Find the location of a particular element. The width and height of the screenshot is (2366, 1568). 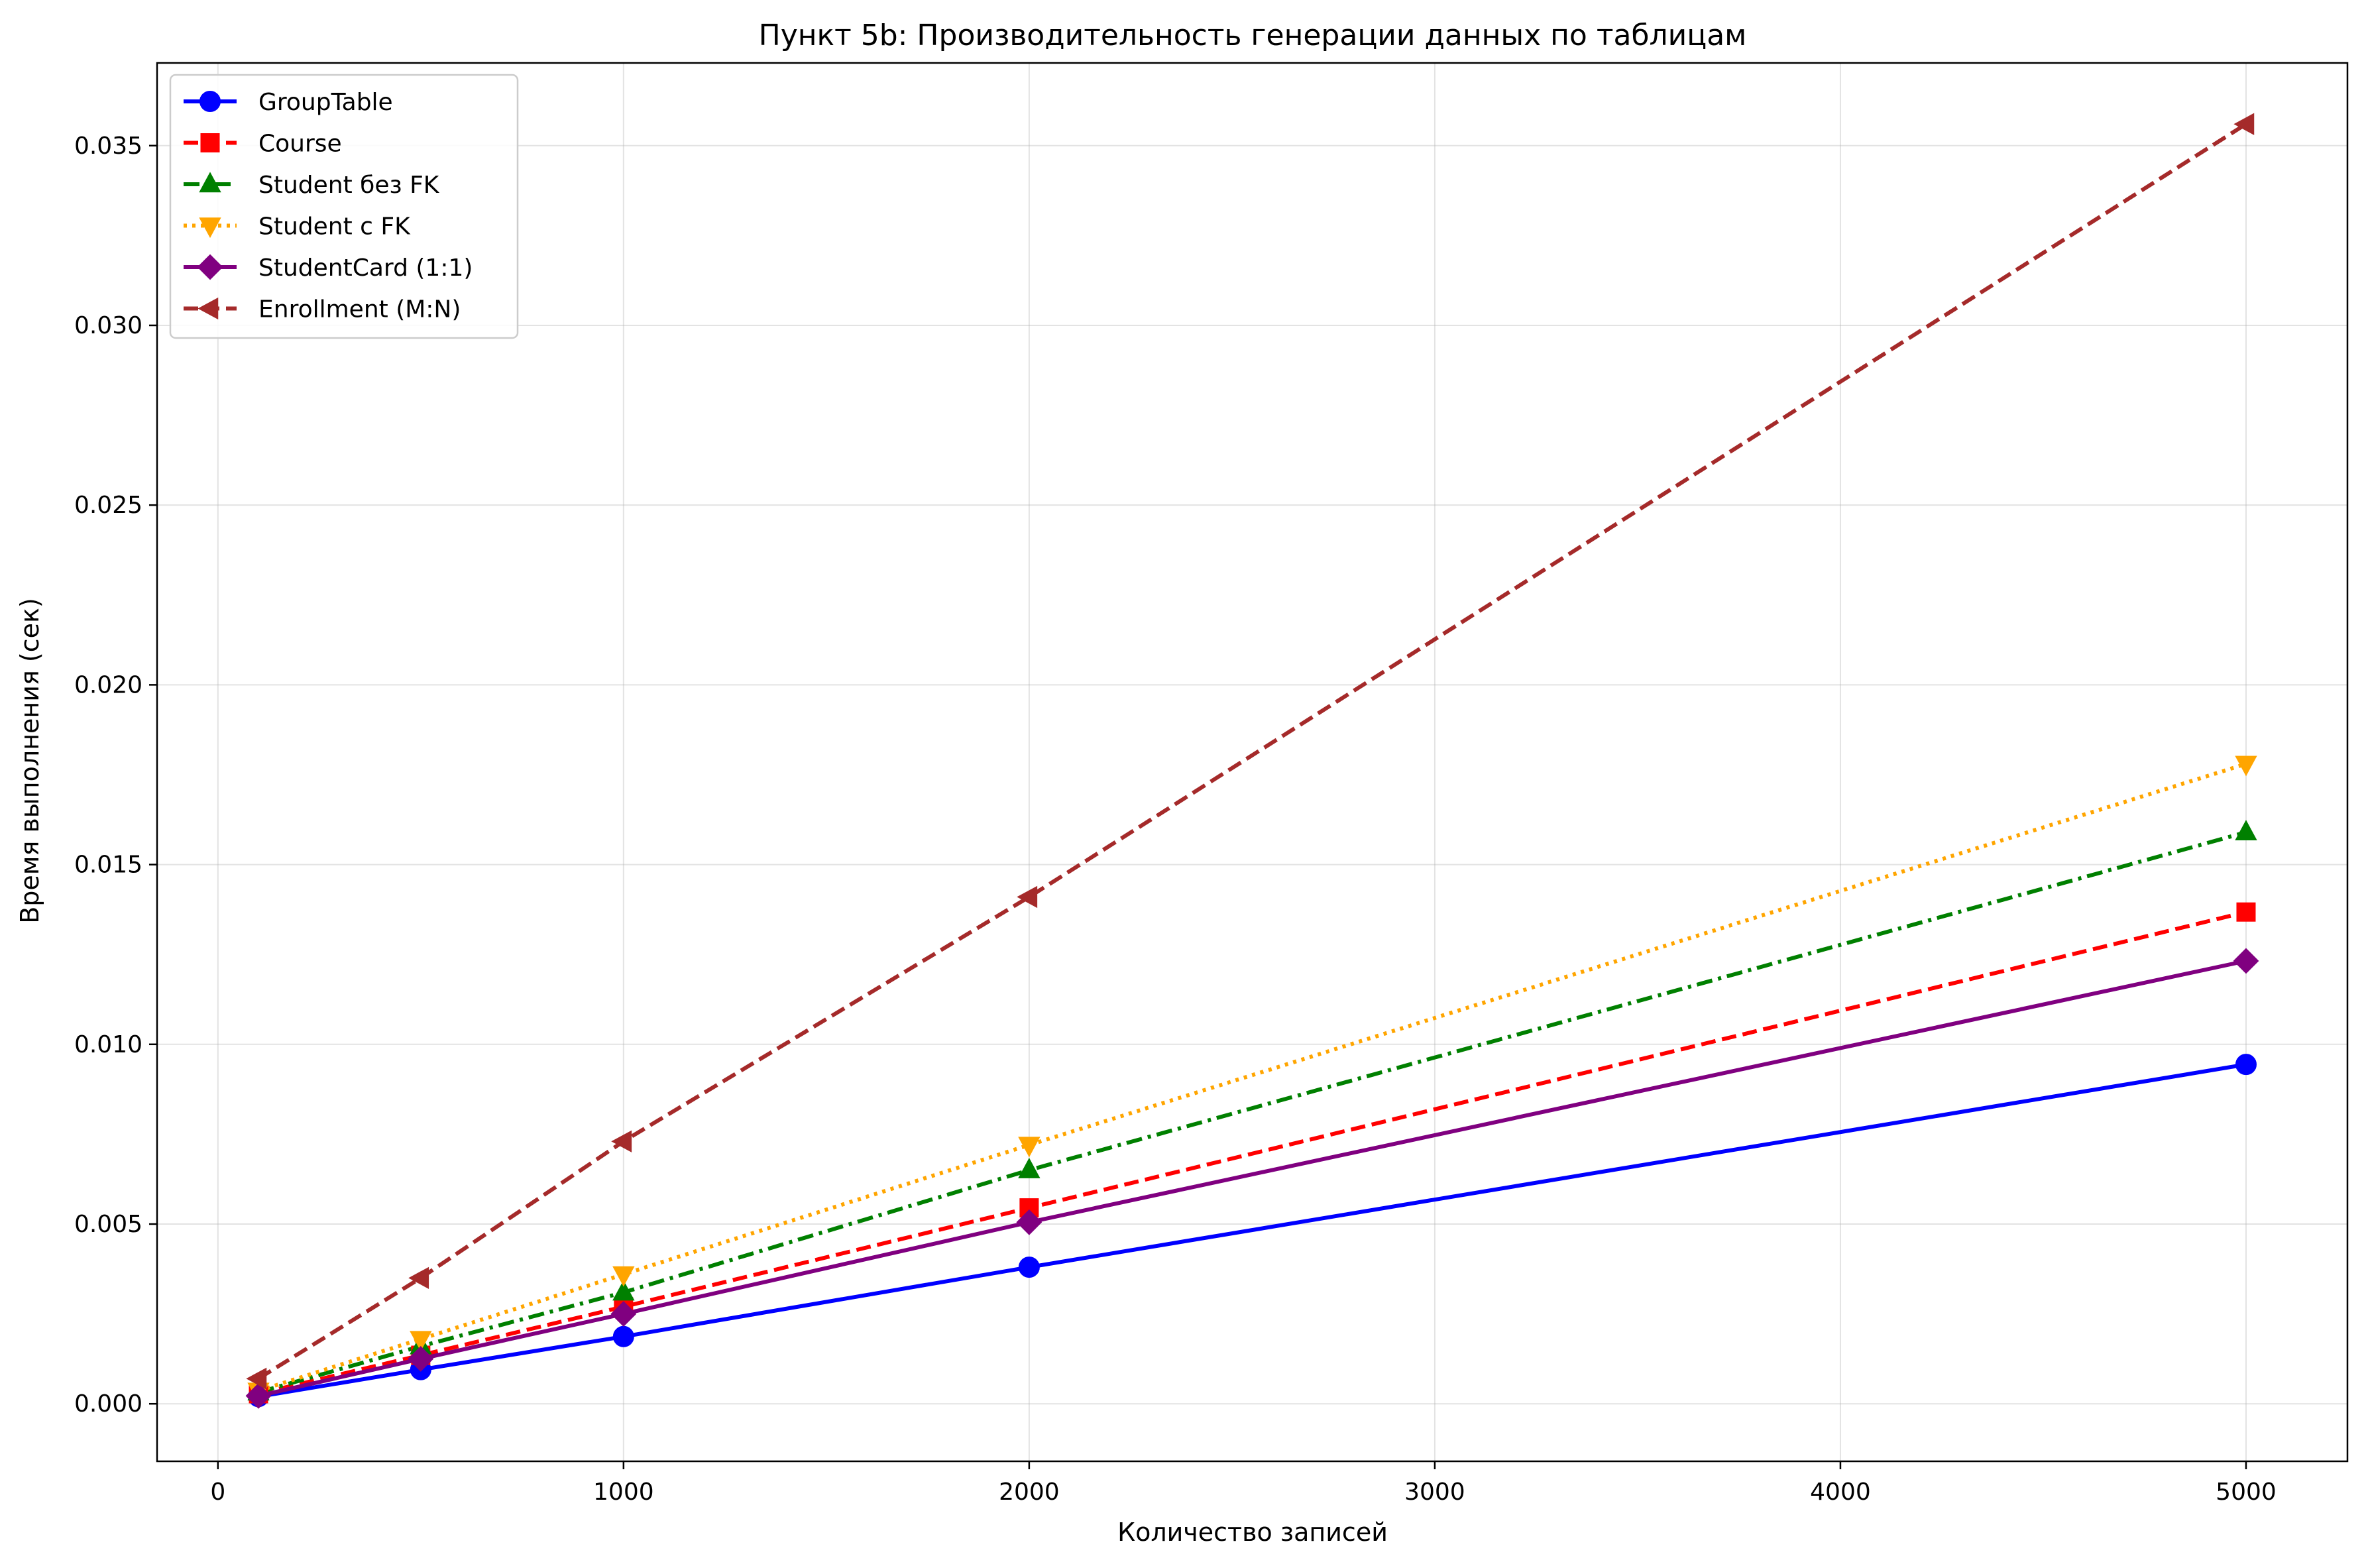

x-axis-title: Количество записей is located at coordinates (1252, 1533).